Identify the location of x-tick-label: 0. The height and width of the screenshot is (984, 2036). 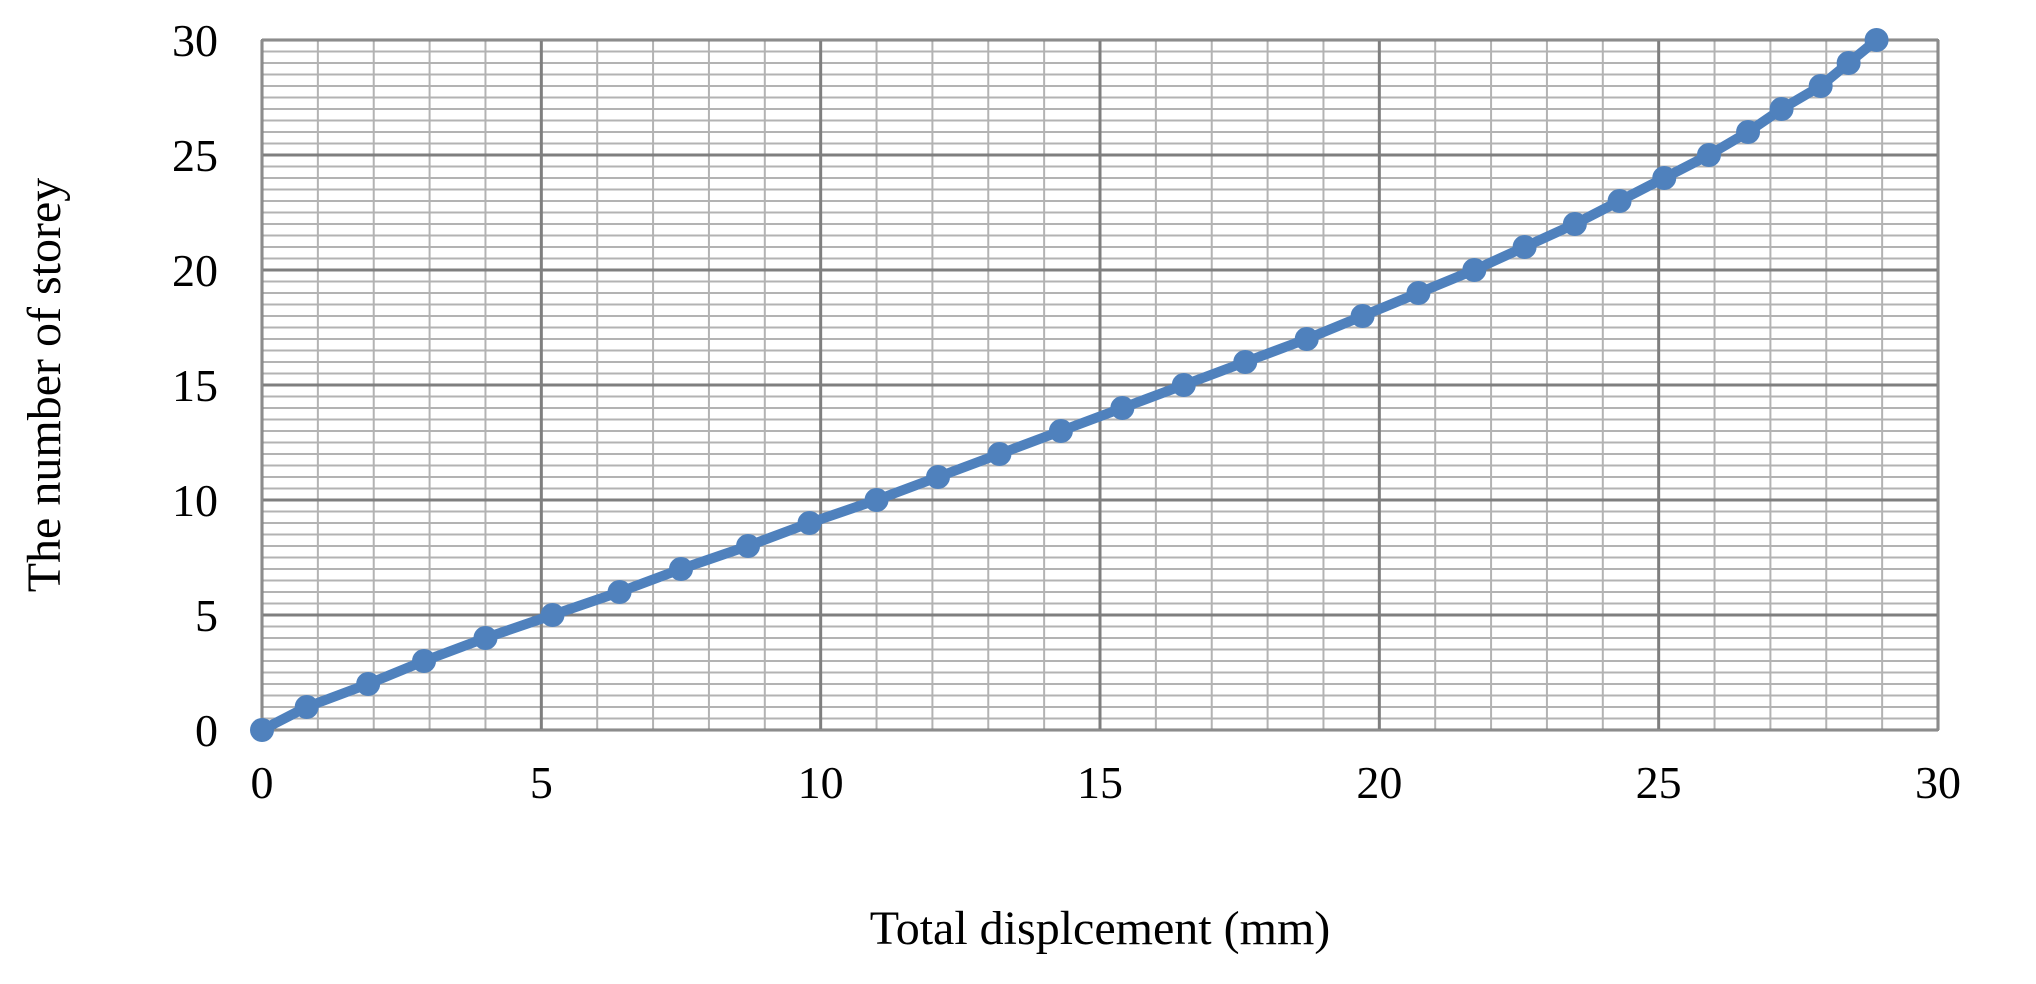
(262, 782).